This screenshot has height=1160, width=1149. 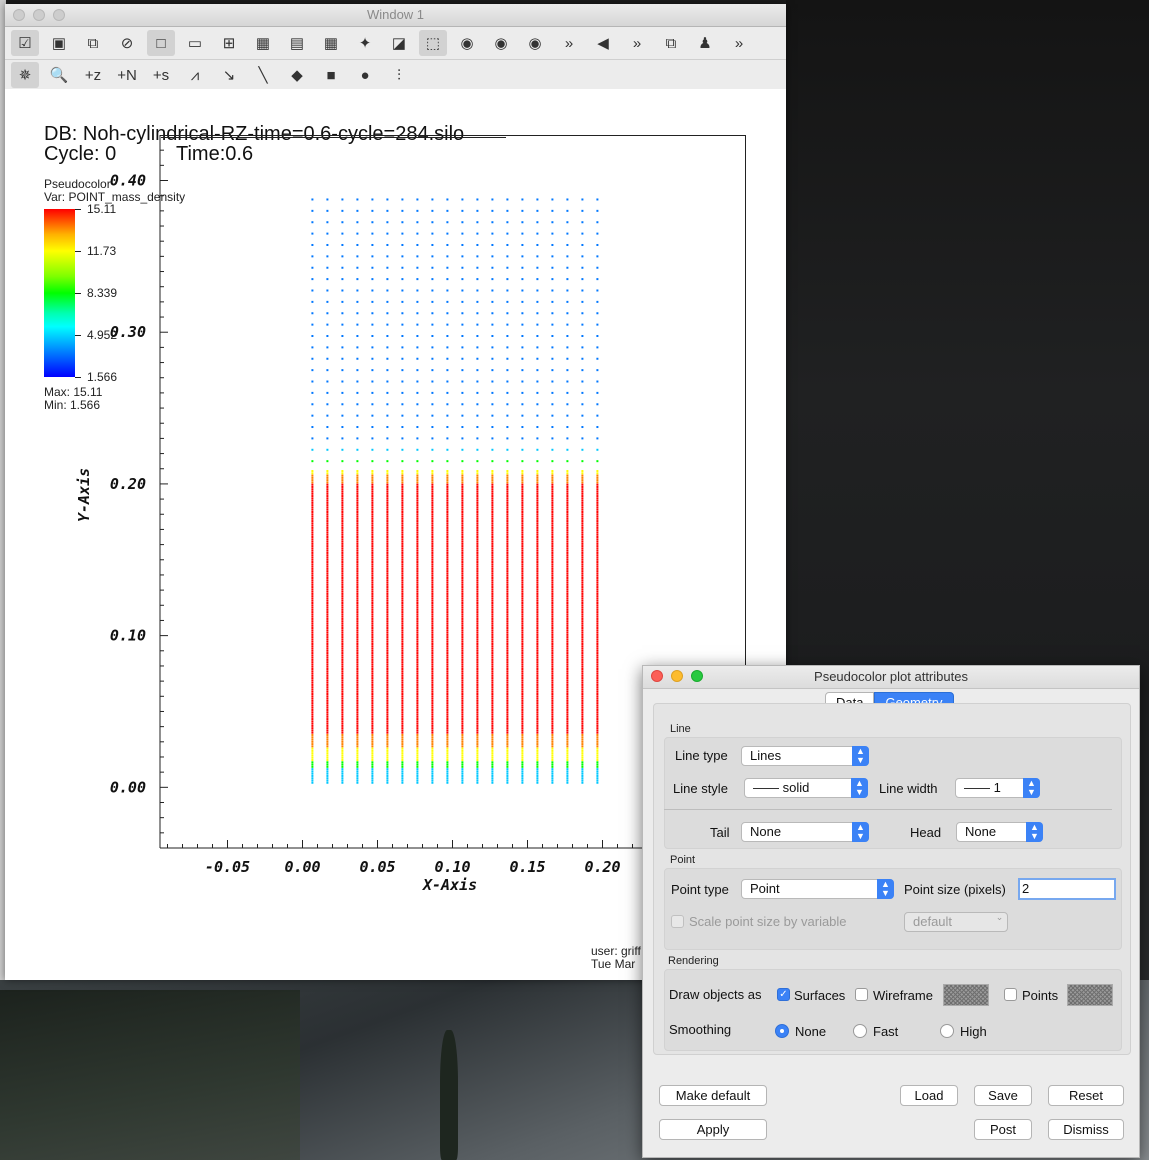 What do you see at coordinates (811, 1031) in the screenshot?
I see `smoothing-none-label: None` at bounding box center [811, 1031].